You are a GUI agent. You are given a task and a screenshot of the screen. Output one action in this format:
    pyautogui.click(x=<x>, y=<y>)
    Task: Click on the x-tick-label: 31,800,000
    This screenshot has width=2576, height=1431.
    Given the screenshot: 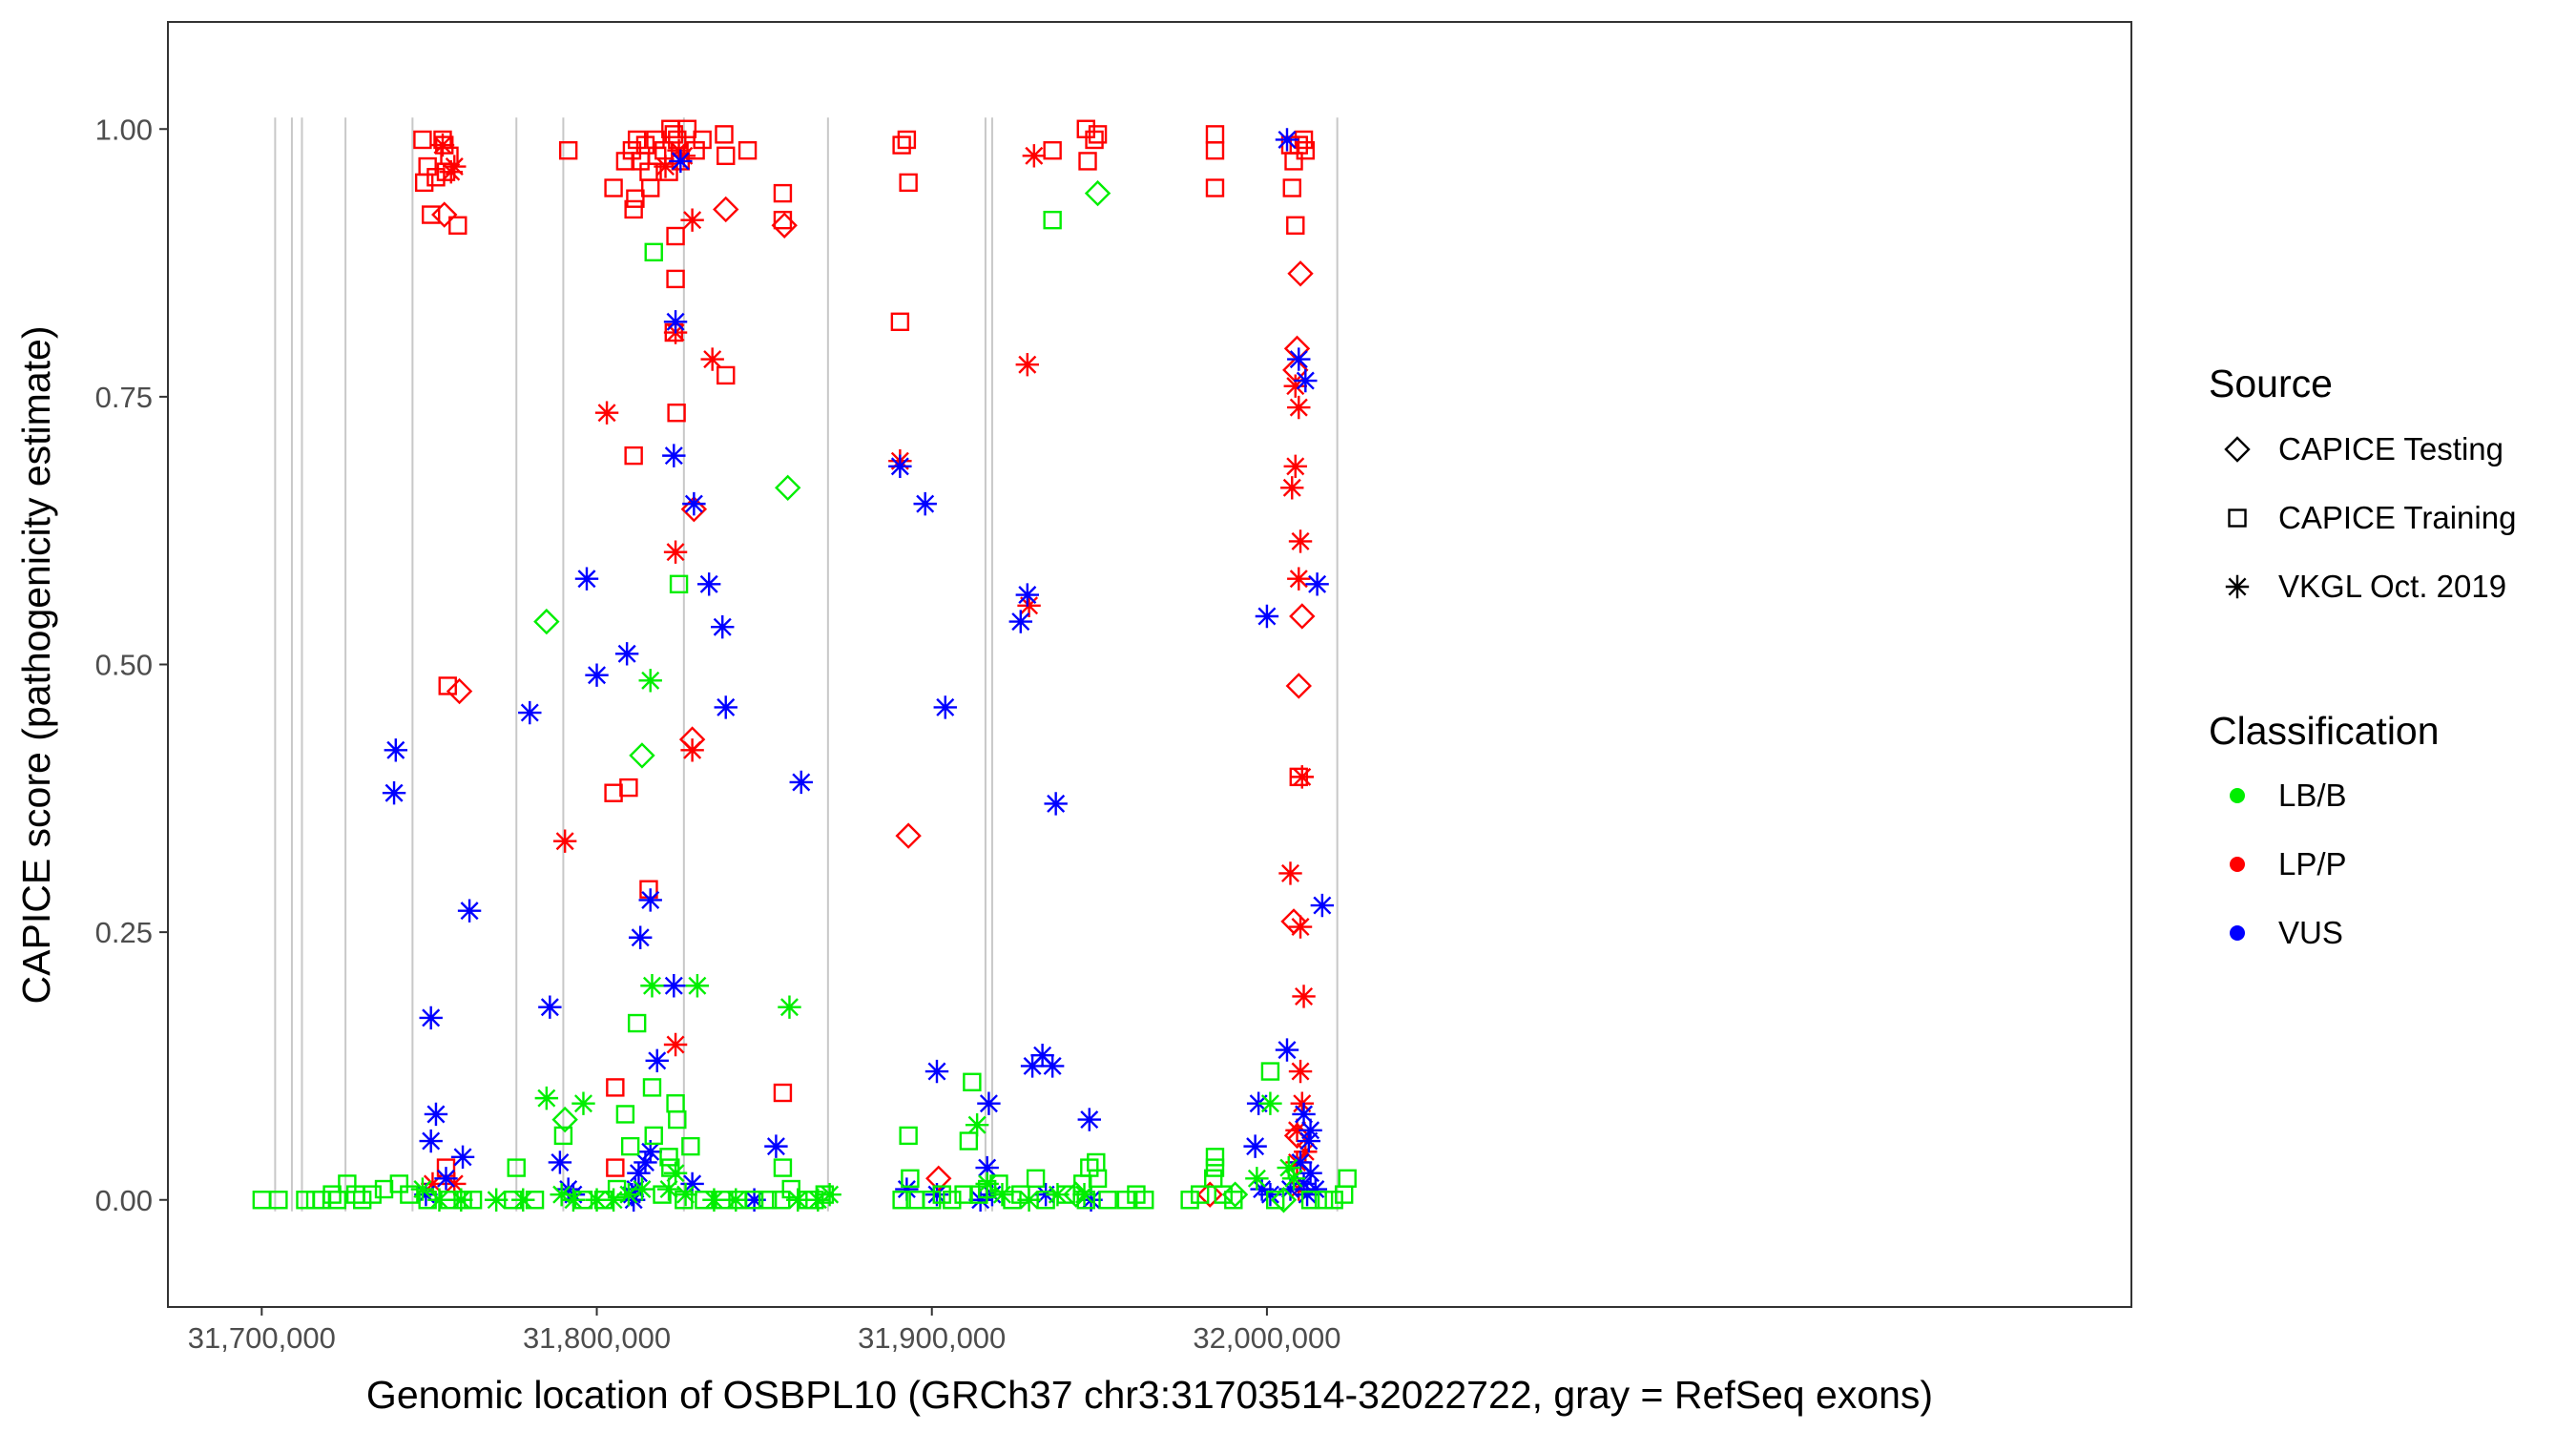 What is the action you would take?
    pyautogui.click(x=597, y=1338)
    